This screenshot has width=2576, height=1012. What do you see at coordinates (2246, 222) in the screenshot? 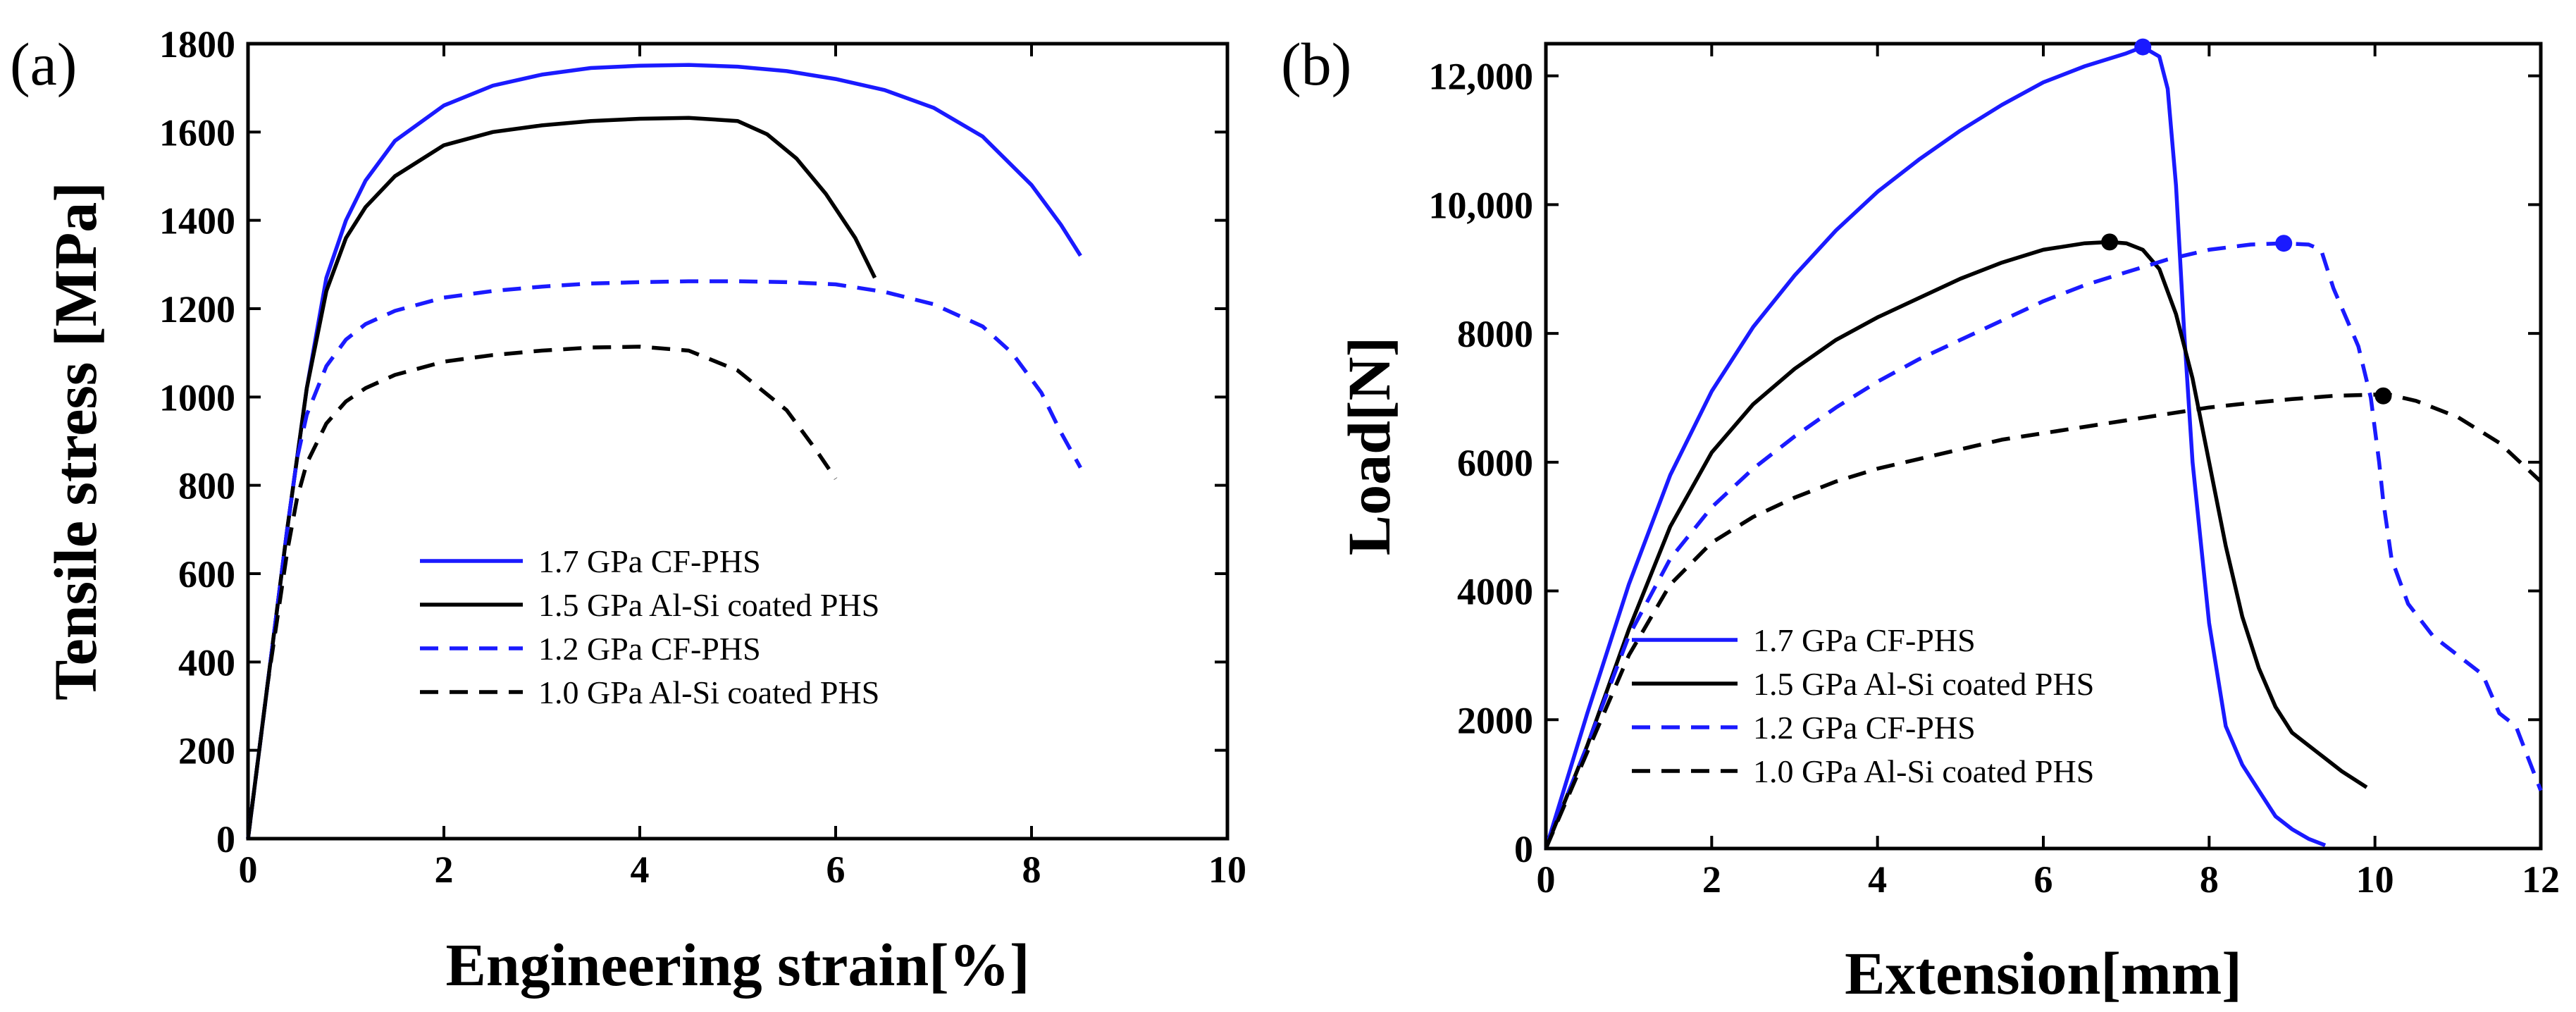
I see `marker-layer-b` at bounding box center [2246, 222].